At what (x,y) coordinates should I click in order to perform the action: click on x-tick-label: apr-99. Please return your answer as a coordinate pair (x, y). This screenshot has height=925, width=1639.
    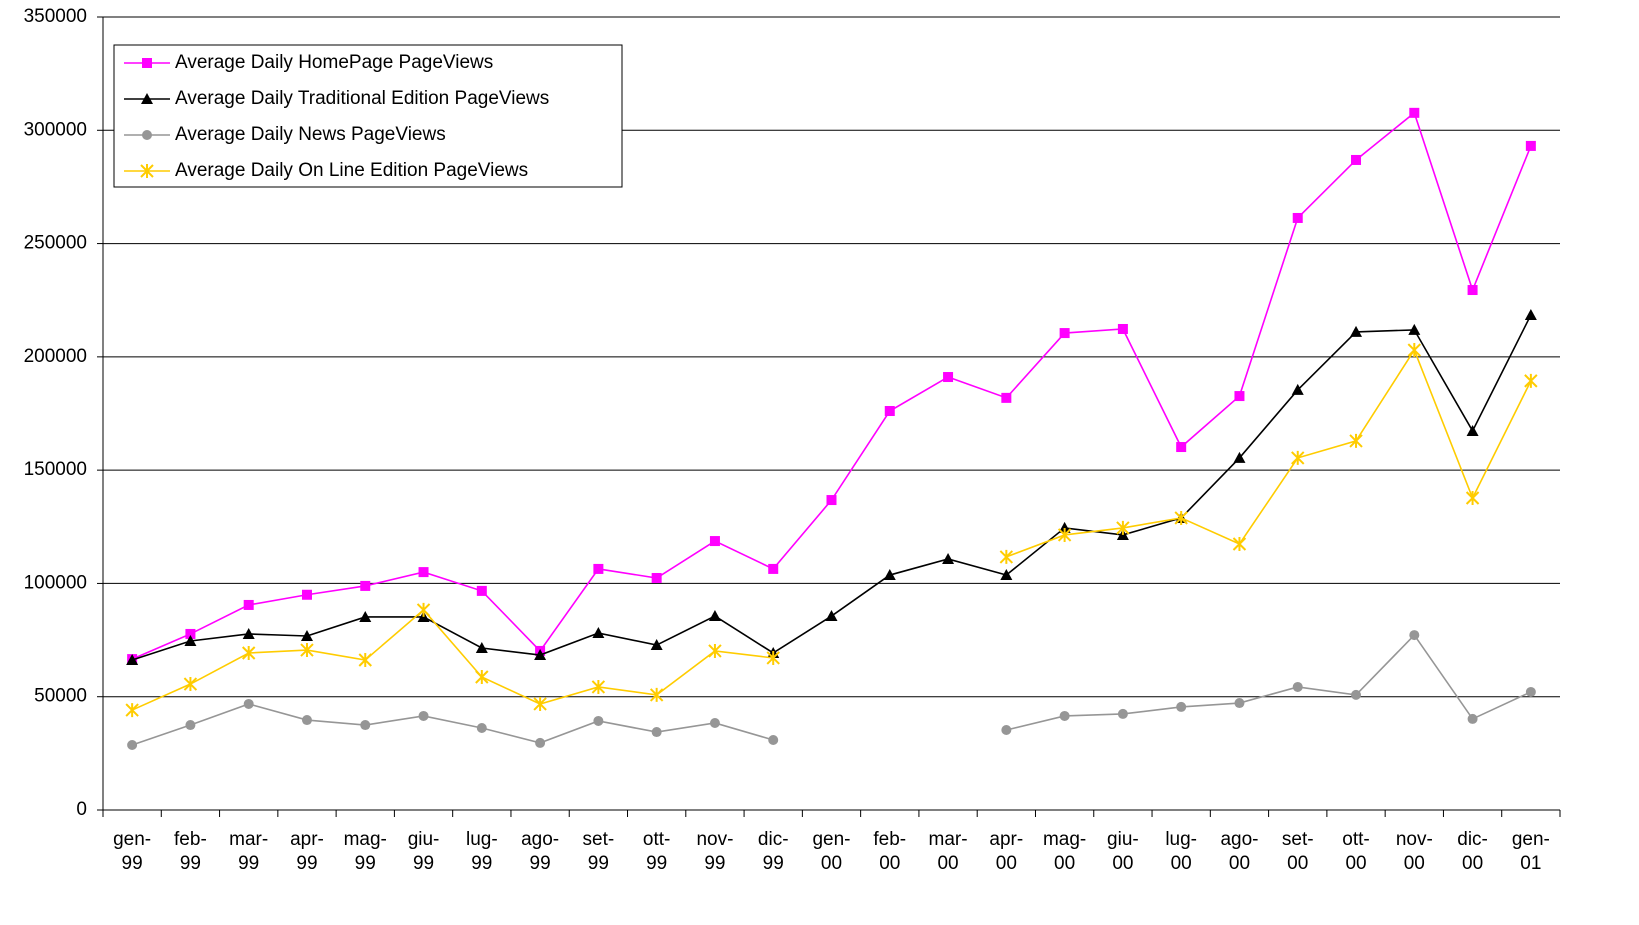
    Looking at the image, I should click on (307, 851).